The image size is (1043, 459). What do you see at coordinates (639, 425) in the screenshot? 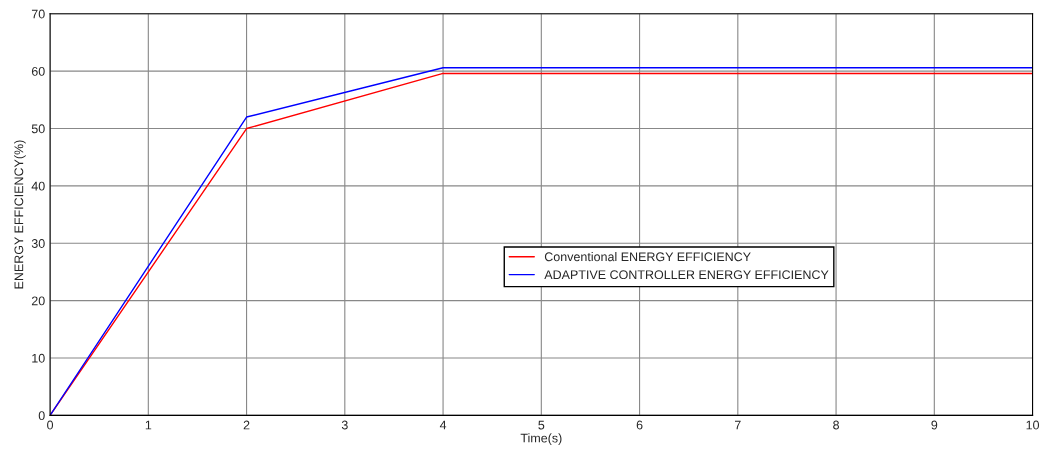
I see `x-tick-label: 6` at bounding box center [639, 425].